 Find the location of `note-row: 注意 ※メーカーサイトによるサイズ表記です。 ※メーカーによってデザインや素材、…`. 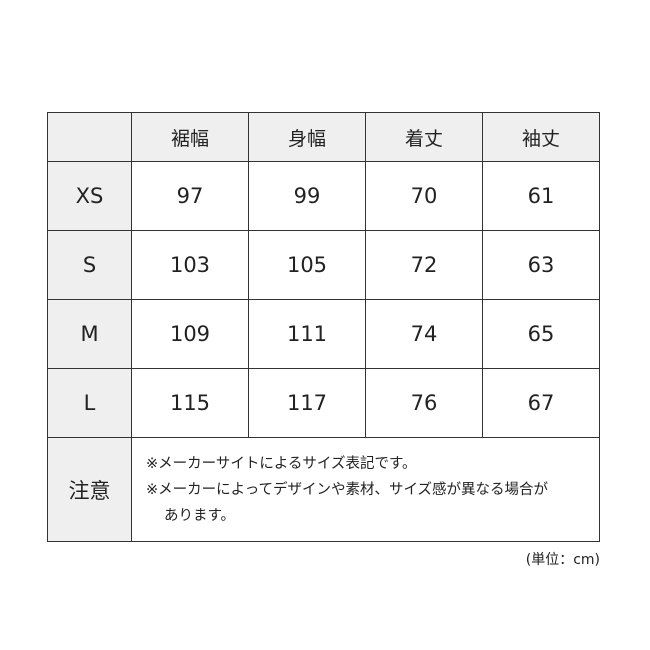

note-row: 注意 ※メーカーサイトによるサイズ表記です。 ※メーカーによってデザインや素材、… is located at coordinates (323, 489).